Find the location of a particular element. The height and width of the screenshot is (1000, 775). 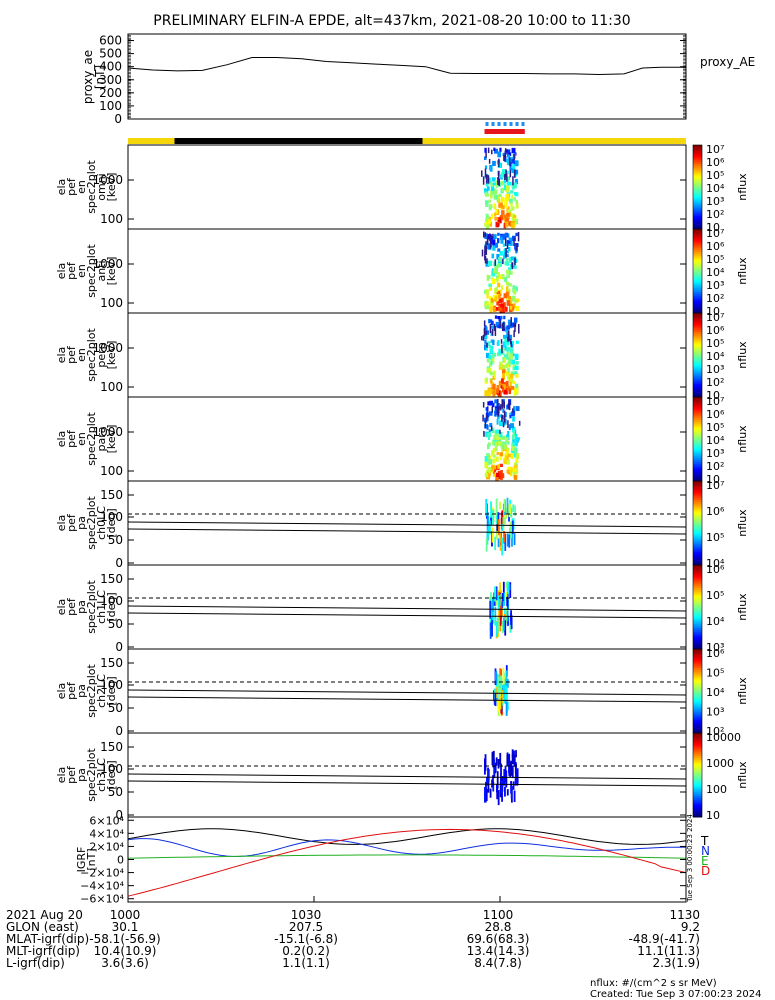

ephemeris-cell: 8.4(7.8) is located at coordinates (498, 963).